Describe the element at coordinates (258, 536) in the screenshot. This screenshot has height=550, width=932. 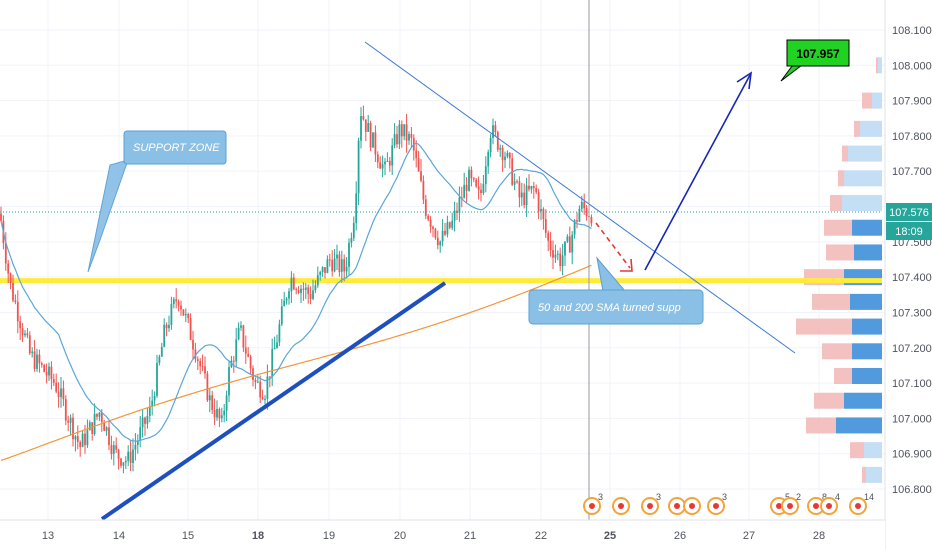
I see `date-tick-label: 18` at that location.